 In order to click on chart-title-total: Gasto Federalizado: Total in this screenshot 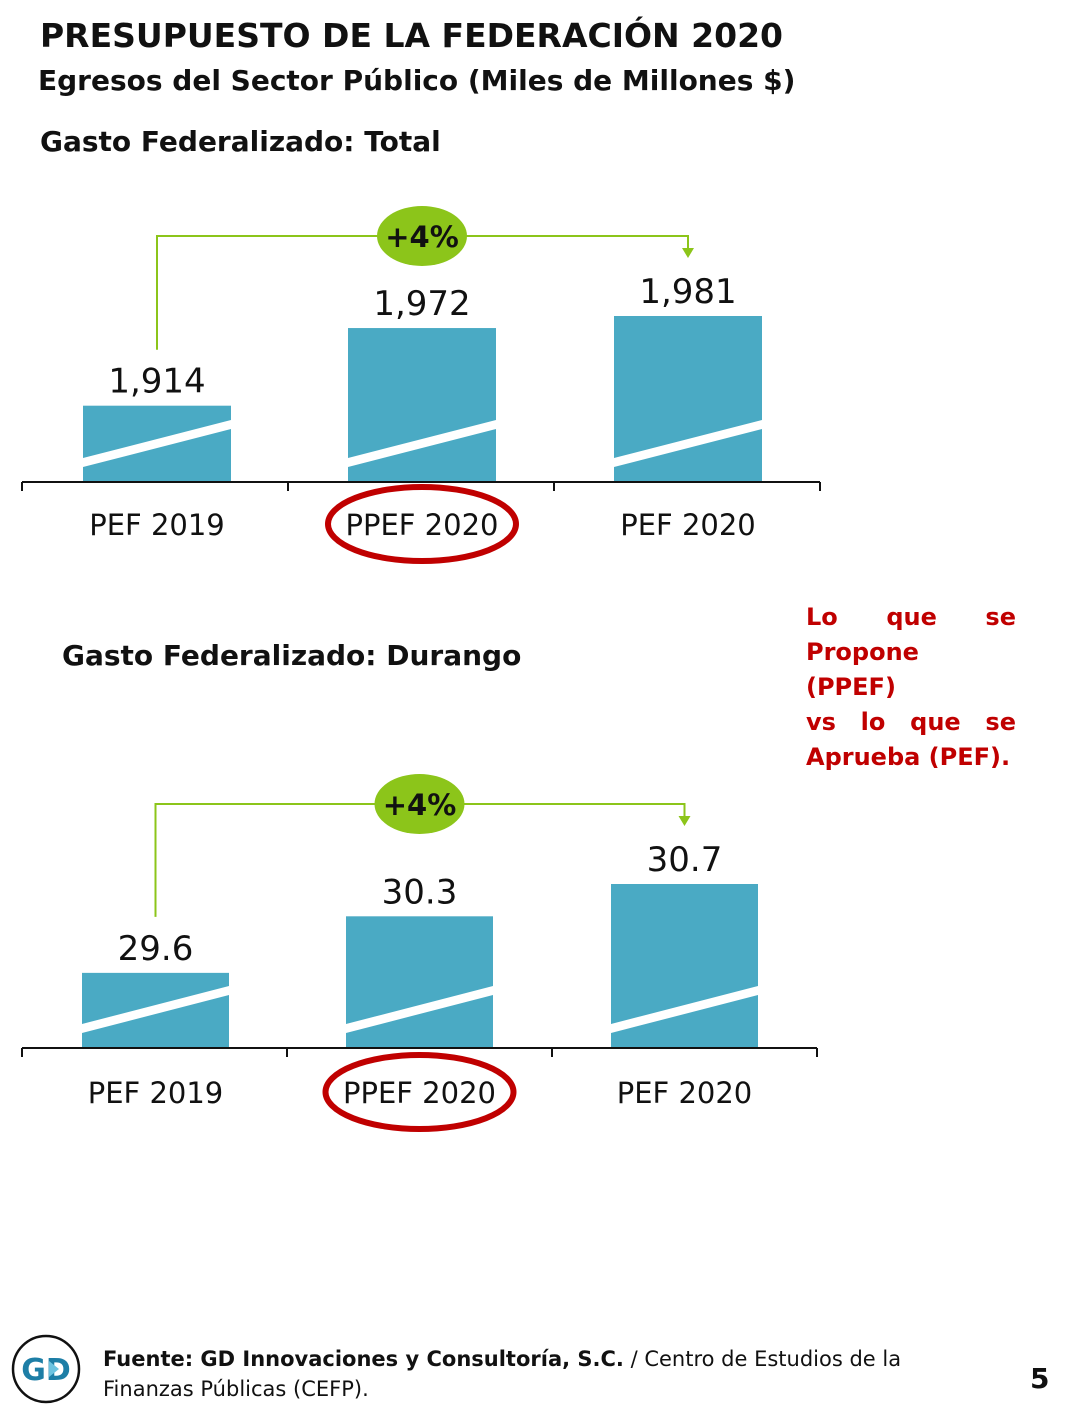, I will do `click(240, 141)`.